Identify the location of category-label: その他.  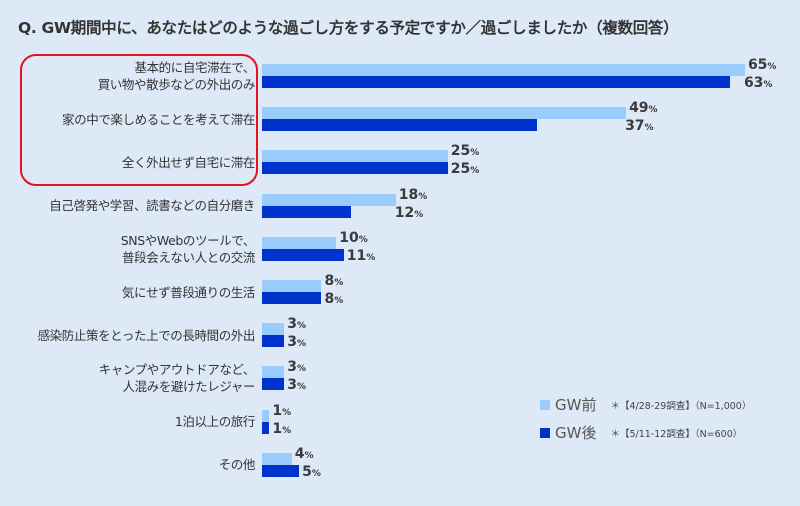
(130, 464).